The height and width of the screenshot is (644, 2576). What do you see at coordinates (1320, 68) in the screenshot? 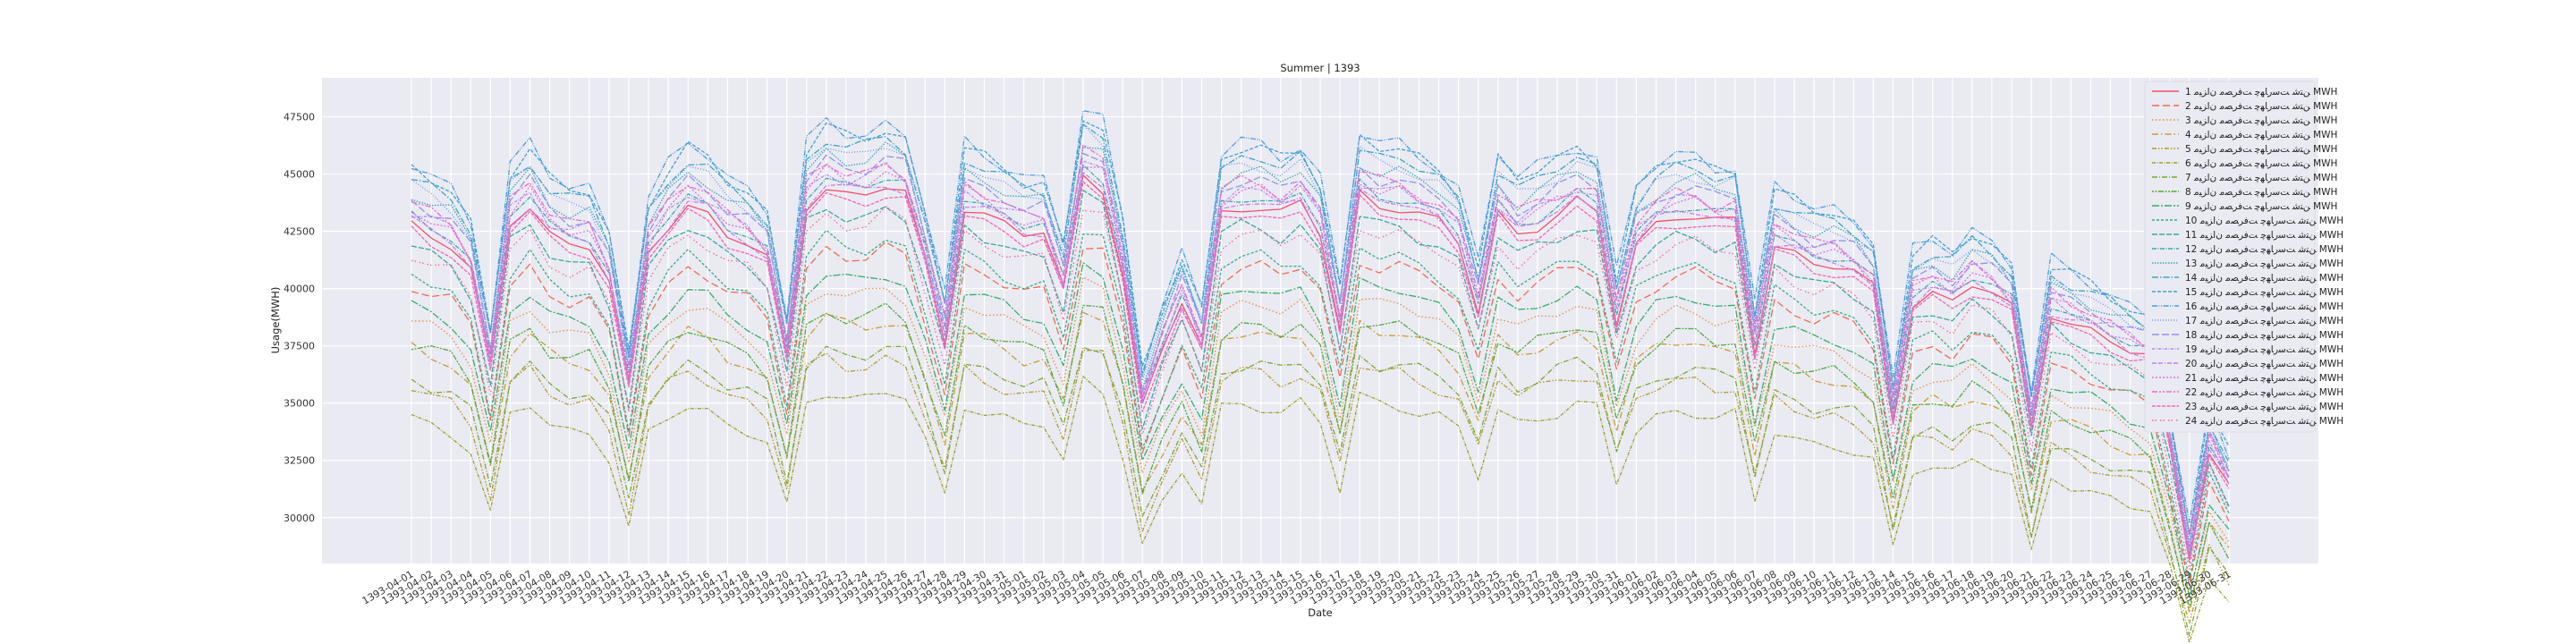
I see `chart-title: Summer | 1393` at bounding box center [1320, 68].